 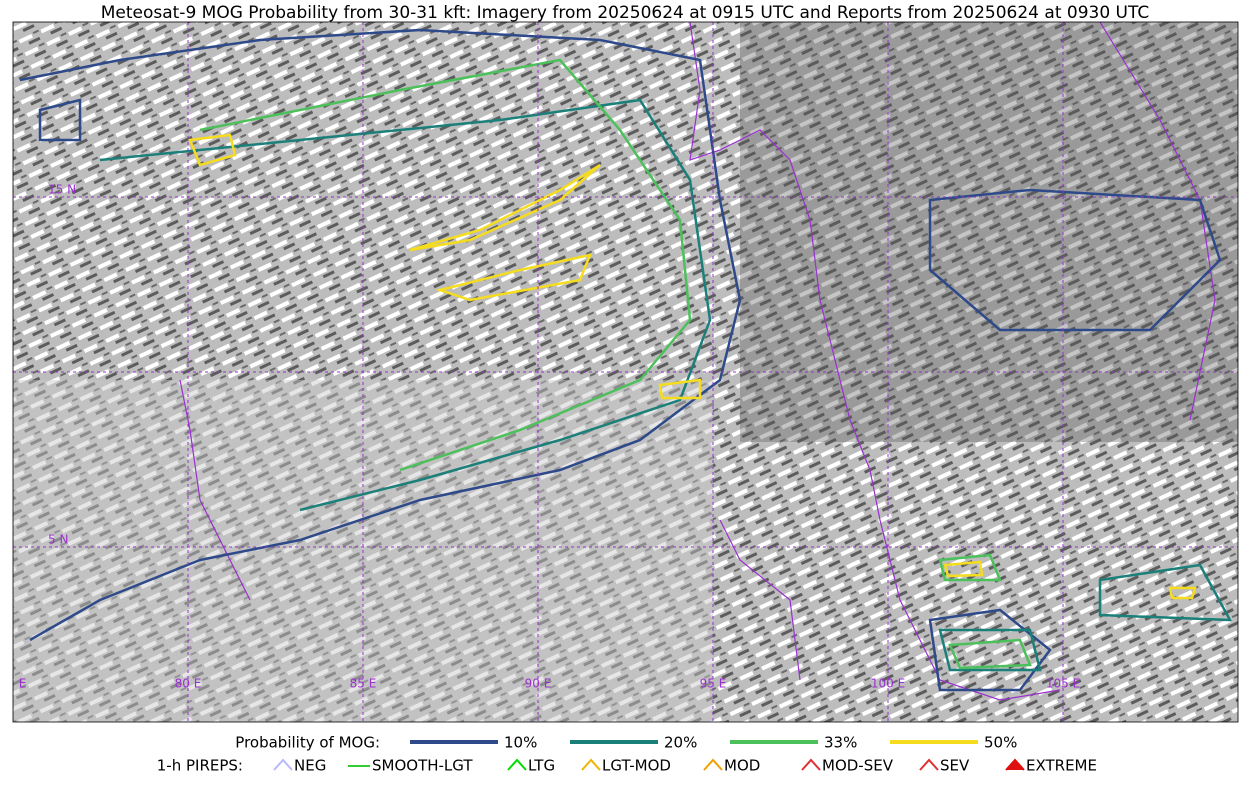 I want to click on legend-title: 1-h PIREPS:, so click(x=200, y=766).